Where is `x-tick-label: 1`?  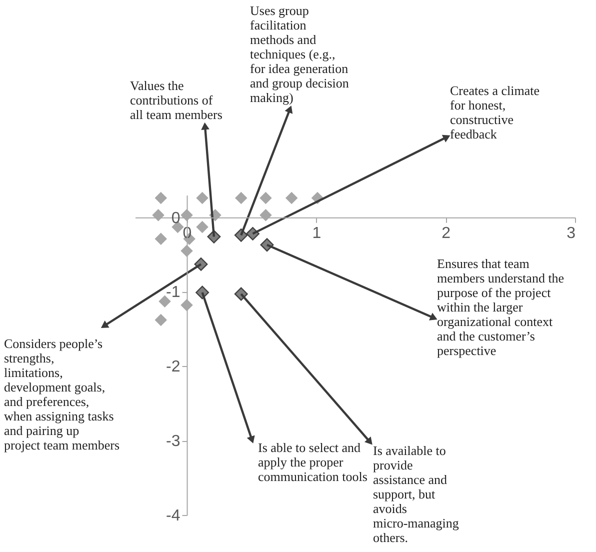 x-tick-label: 1 is located at coordinates (317, 233).